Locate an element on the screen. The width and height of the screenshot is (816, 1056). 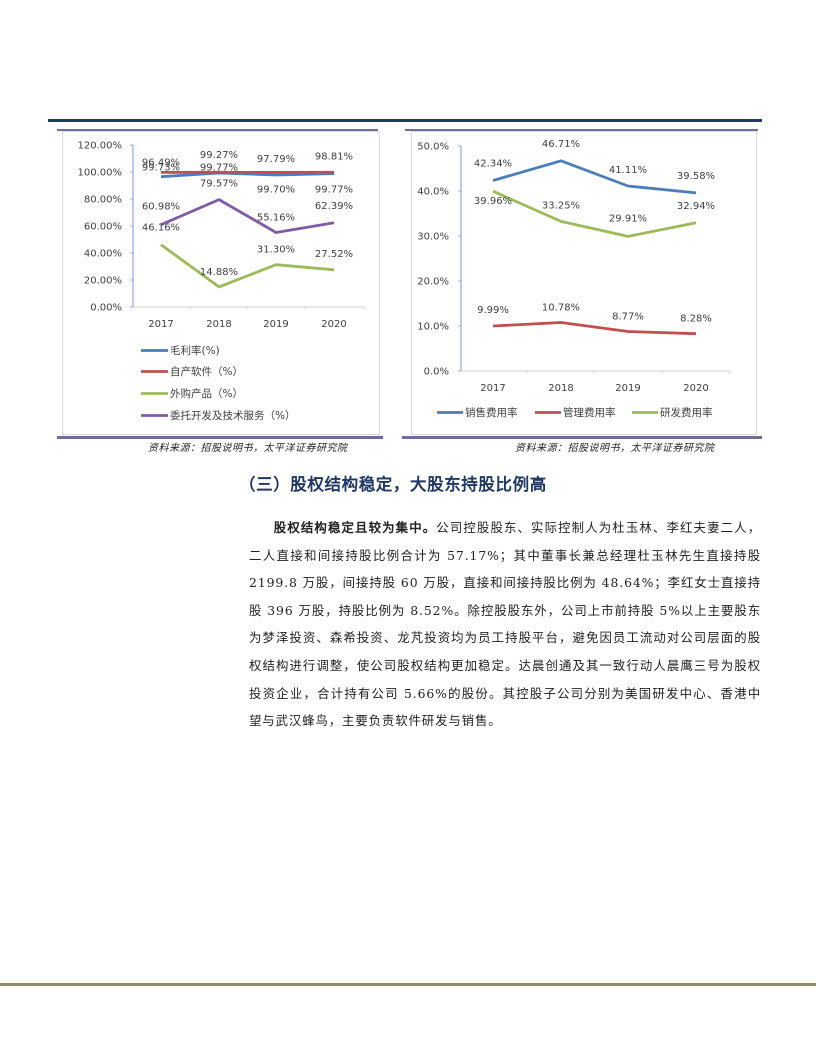
data-label: 39.58% is located at coordinates (696, 176).